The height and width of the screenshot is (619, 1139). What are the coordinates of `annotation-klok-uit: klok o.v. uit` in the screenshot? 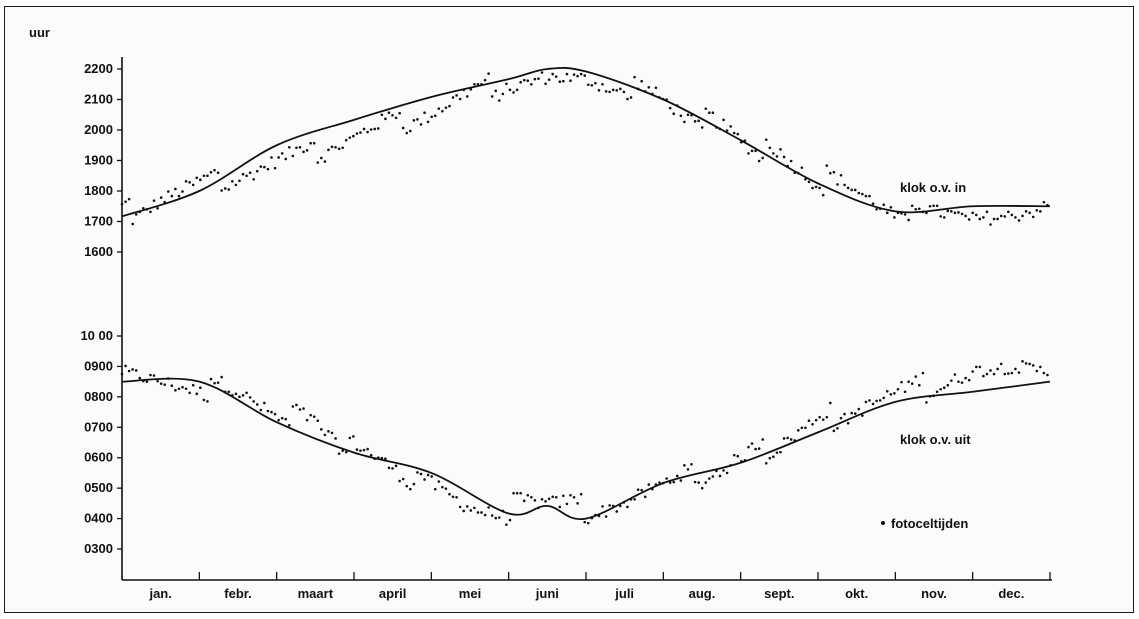 It's located at (935, 439).